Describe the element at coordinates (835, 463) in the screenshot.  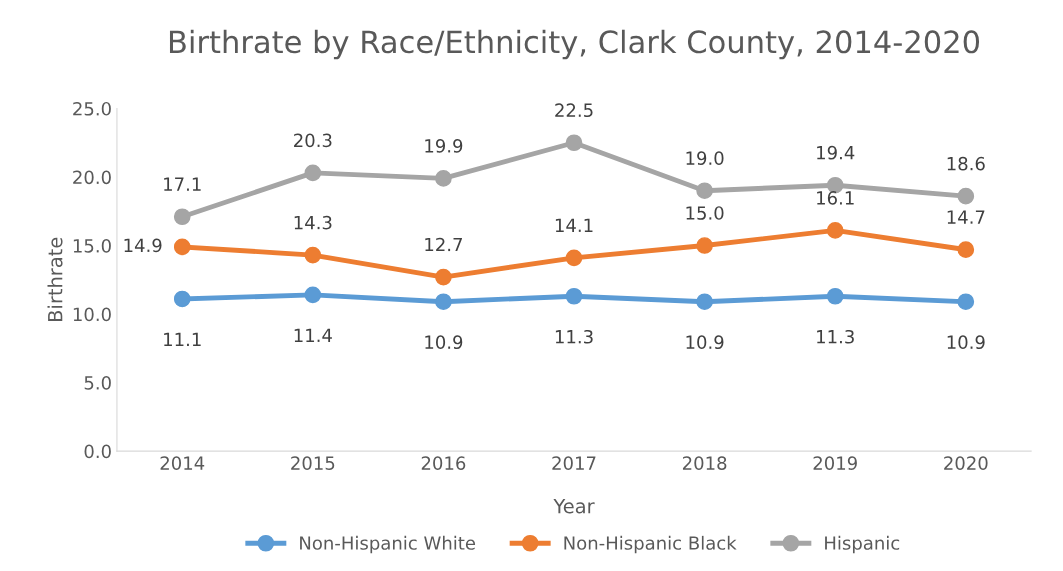
I see `x-tick-label: 2019` at that location.